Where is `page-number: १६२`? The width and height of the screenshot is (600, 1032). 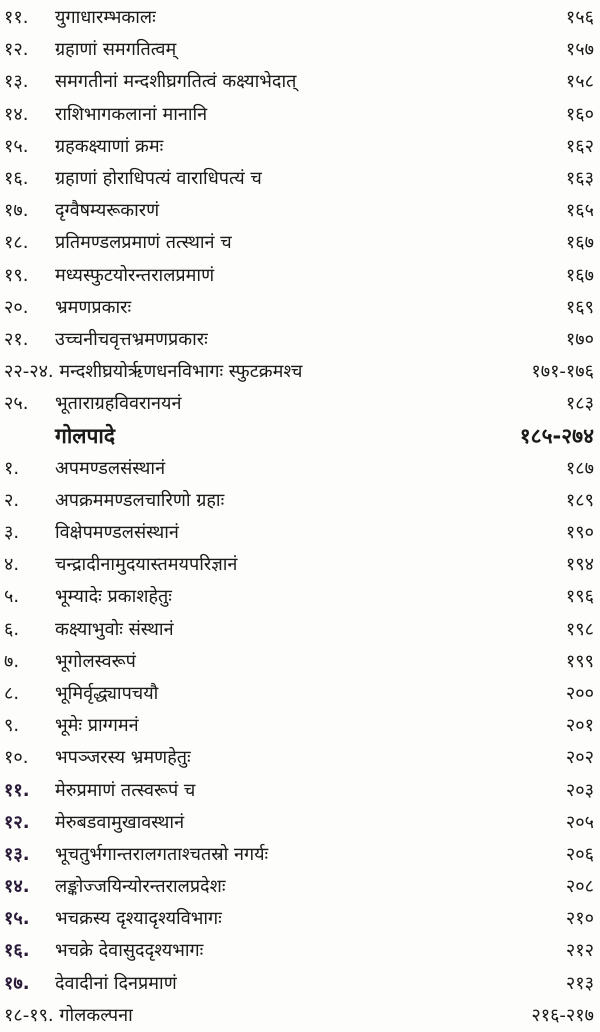
page-number: १६२ is located at coordinates (579, 146).